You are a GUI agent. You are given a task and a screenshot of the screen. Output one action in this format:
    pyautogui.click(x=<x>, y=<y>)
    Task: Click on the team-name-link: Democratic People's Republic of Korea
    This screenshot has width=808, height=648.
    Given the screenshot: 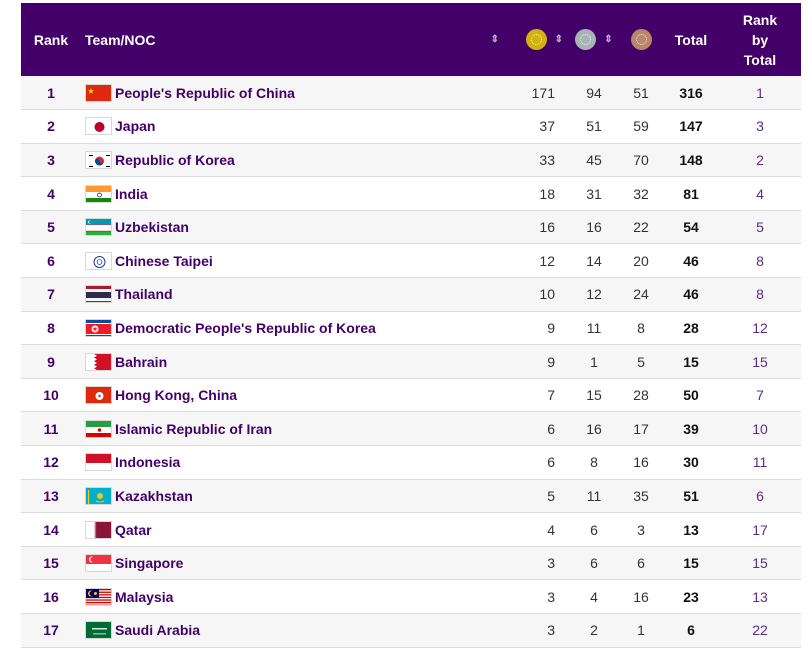 What is the action you would take?
    pyautogui.click(x=245, y=327)
    